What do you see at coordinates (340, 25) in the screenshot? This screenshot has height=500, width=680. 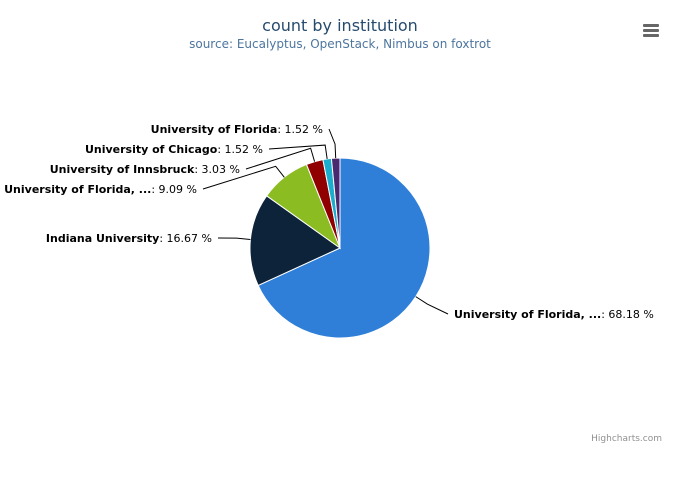 I see `chart-title: count by institution` at bounding box center [340, 25].